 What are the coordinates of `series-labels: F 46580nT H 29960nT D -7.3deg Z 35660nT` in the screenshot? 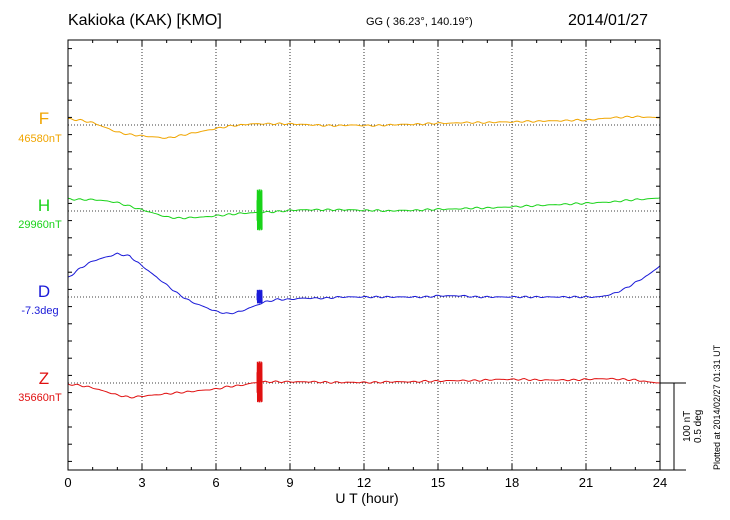 It's located at (40, 256).